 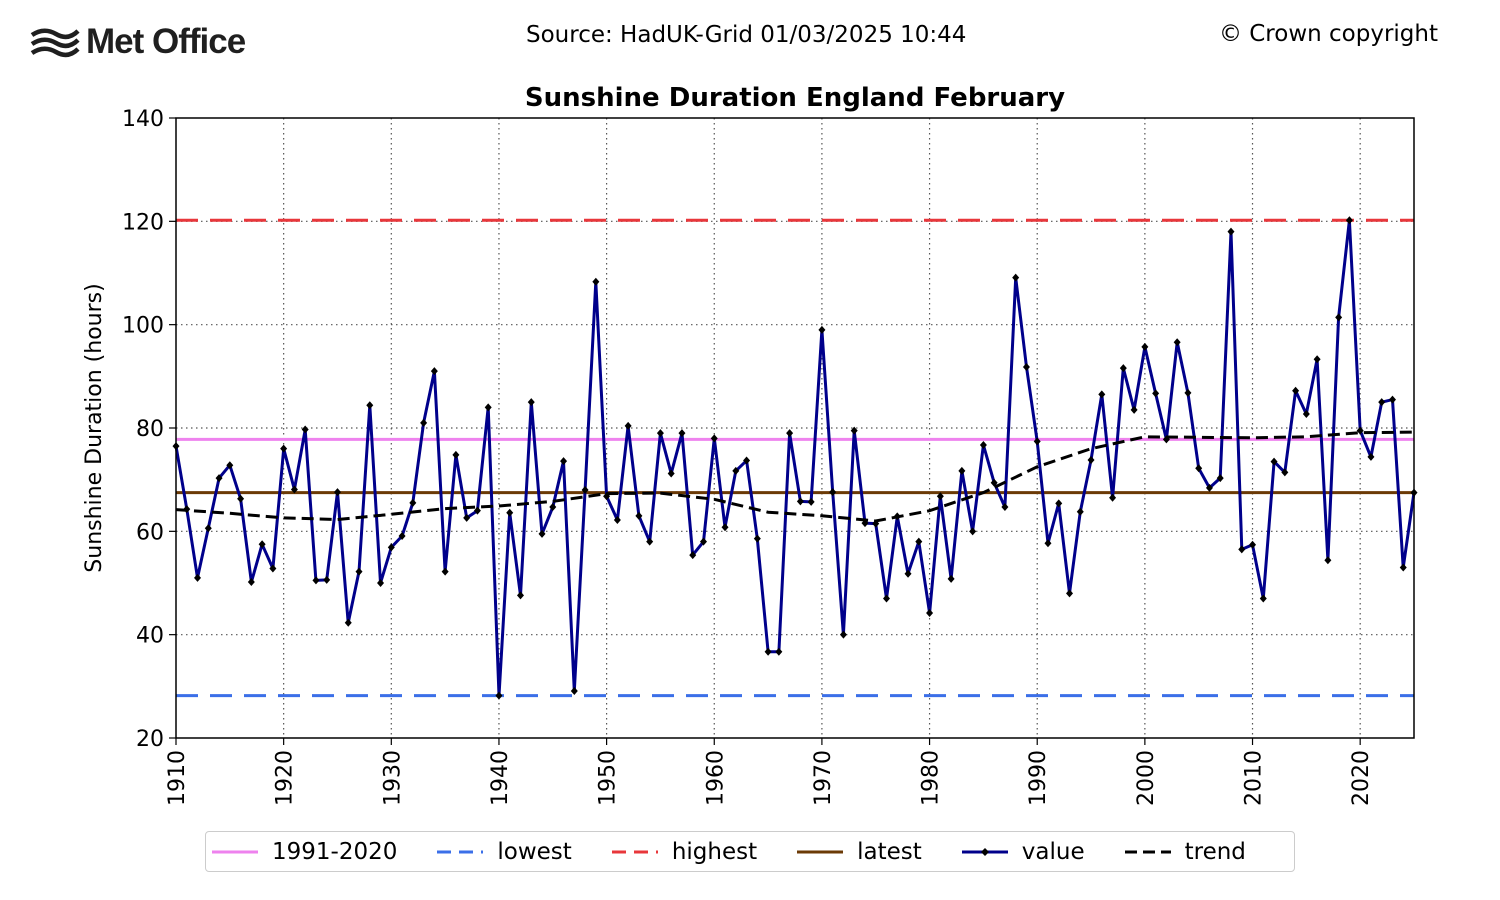 I want to click on y-tick-label: 40, so click(x=150, y=636).